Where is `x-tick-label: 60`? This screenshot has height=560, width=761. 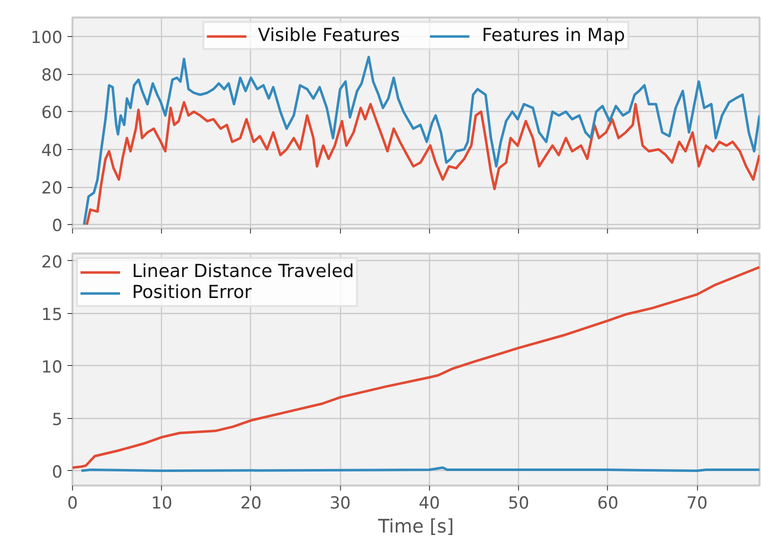
x-tick-label: 60 is located at coordinates (607, 503).